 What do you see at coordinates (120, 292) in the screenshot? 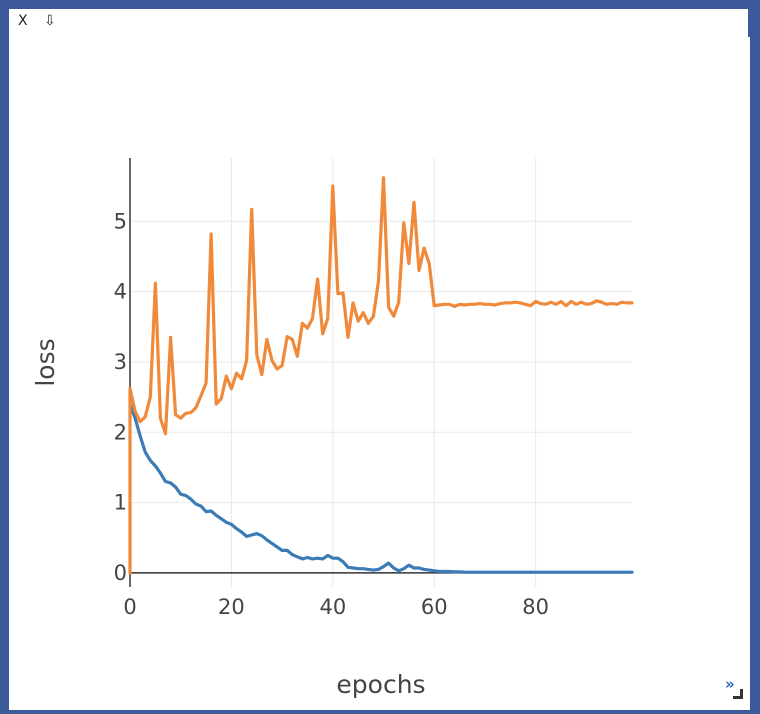
I see `y-tick-label: 4` at bounding box center [120, 292].